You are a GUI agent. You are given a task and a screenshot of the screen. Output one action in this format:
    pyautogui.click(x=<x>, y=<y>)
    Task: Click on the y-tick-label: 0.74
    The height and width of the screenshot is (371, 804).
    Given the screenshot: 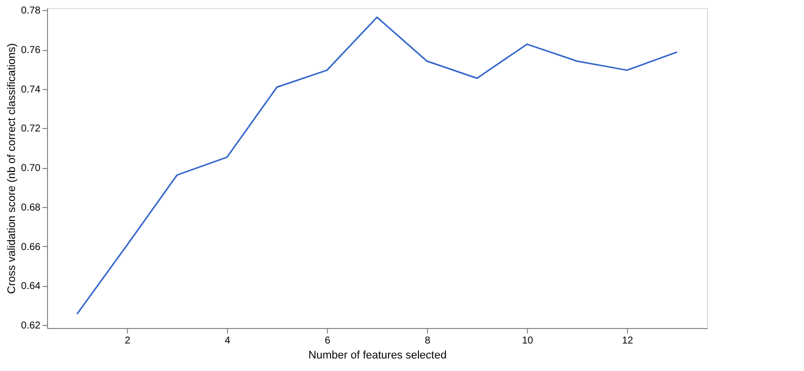 What is the action you would take?
    pyautogui.click(x=31, y=90)
    